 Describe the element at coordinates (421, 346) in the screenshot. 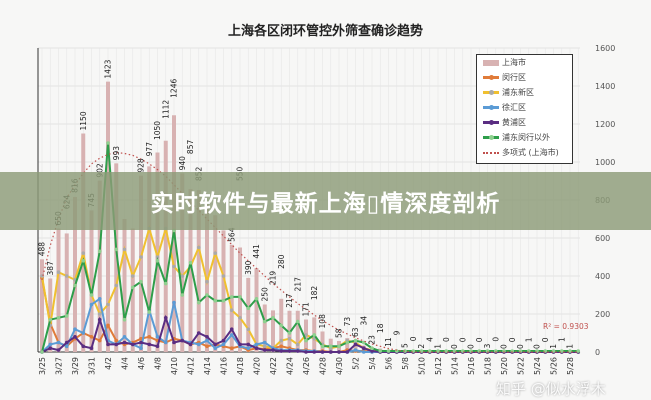

I see `data-label: 2` at that location.